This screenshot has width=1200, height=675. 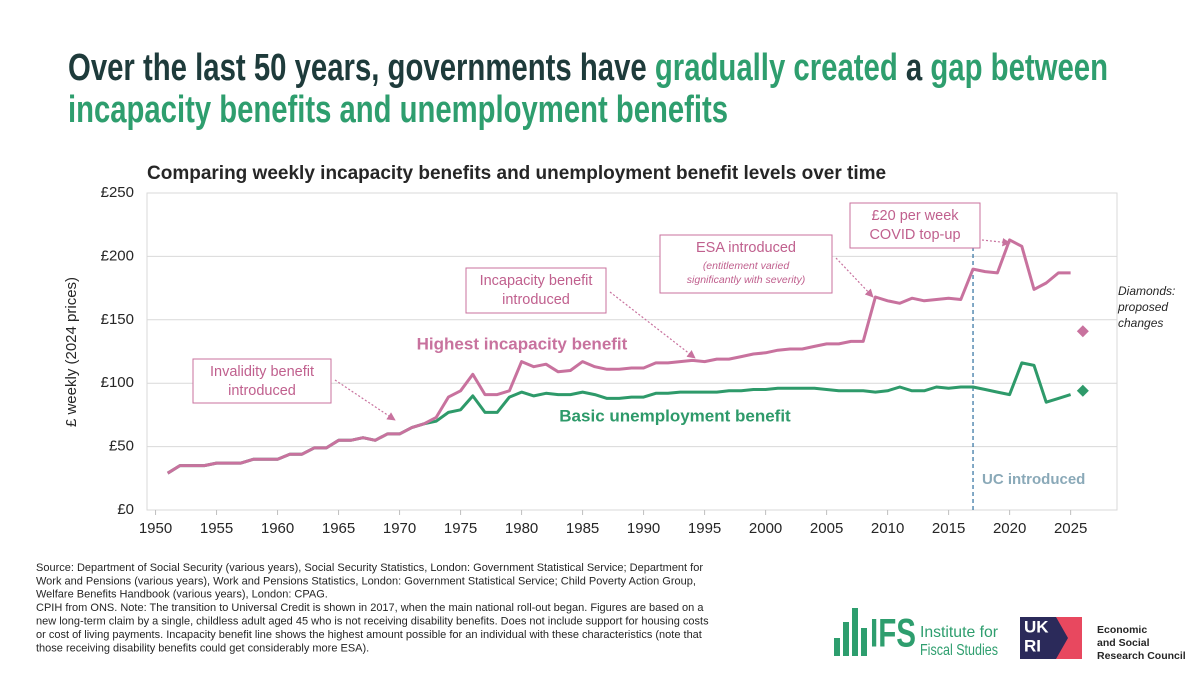 I want to click on uc-label: UC introduced, so click(x=1033, y=479).